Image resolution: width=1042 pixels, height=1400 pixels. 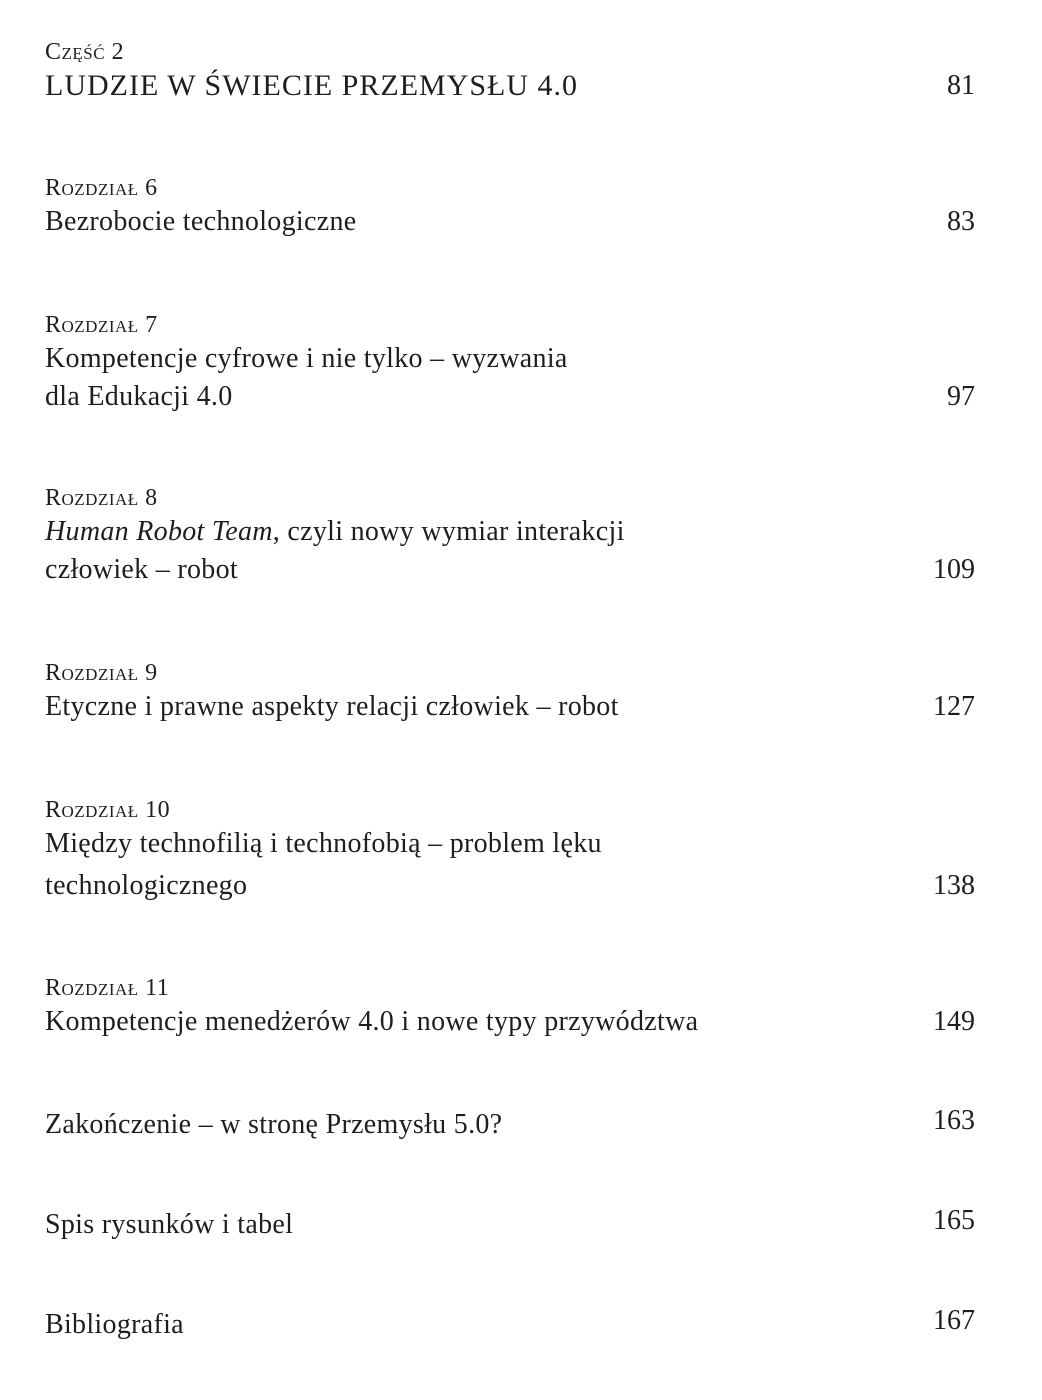 I want to click on page-number: 81, so click(x=961, y=85).